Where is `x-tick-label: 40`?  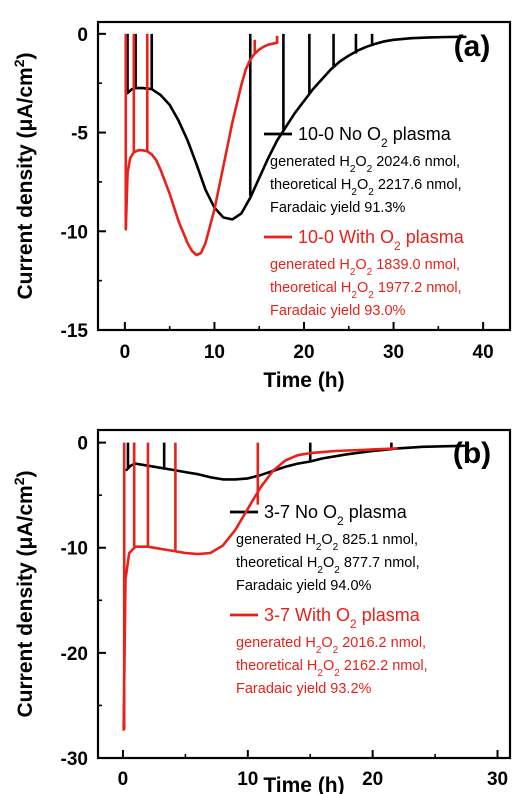 x-tick-label: 40 is located at coordinates (483, 352).